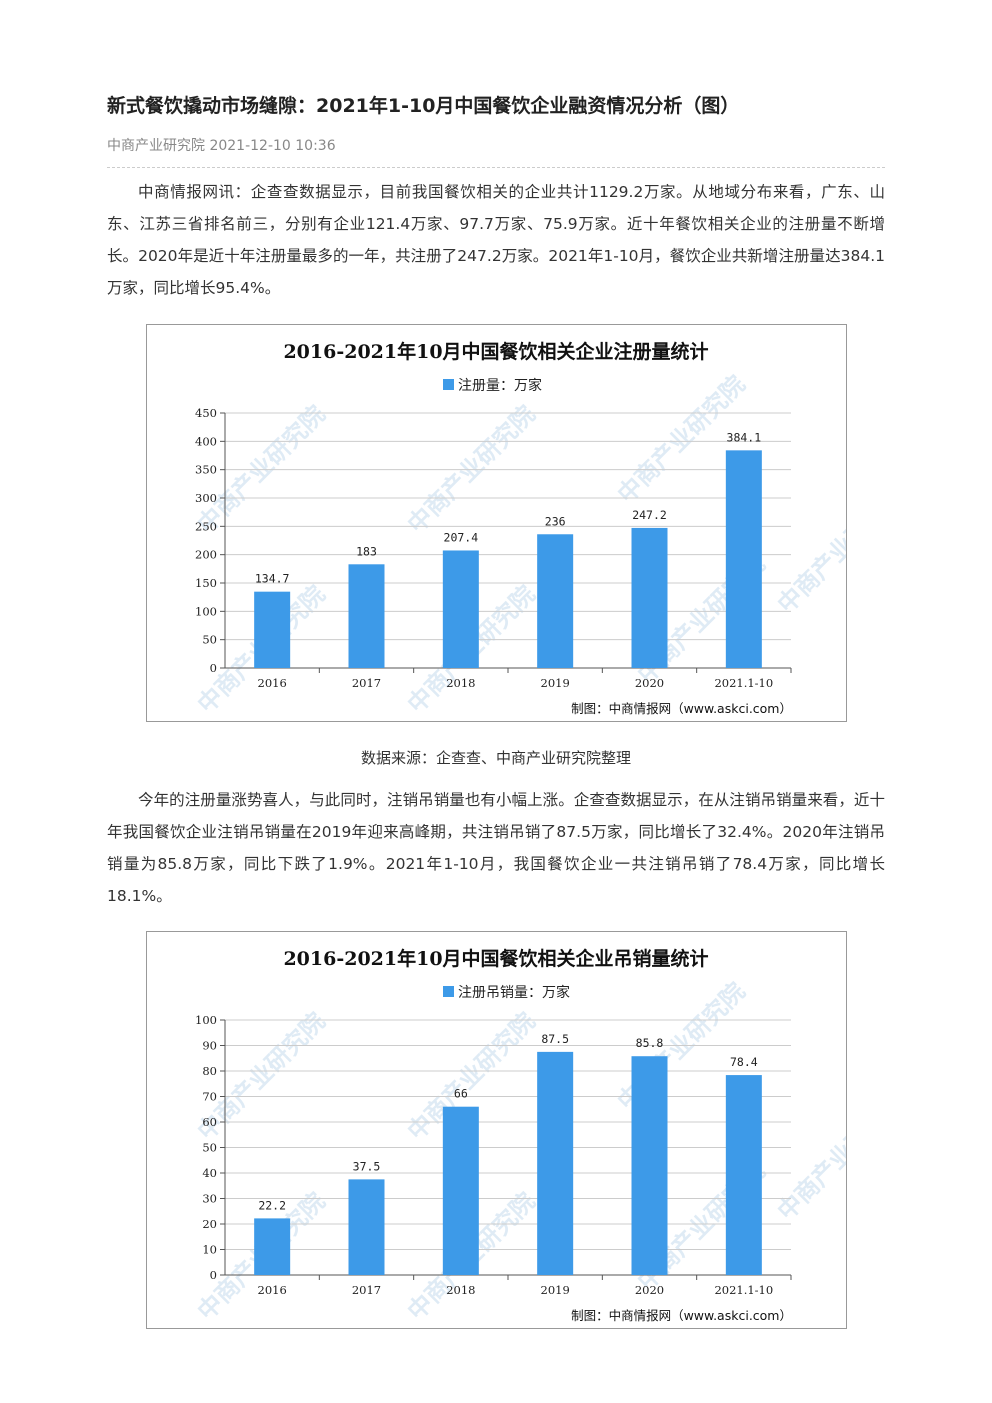 This screenshot has height=1403, width=992. What do you see at coordinates (461, 537) in the screenshot?
I see `data-label: 207.4` at bounding box center [461, 537].